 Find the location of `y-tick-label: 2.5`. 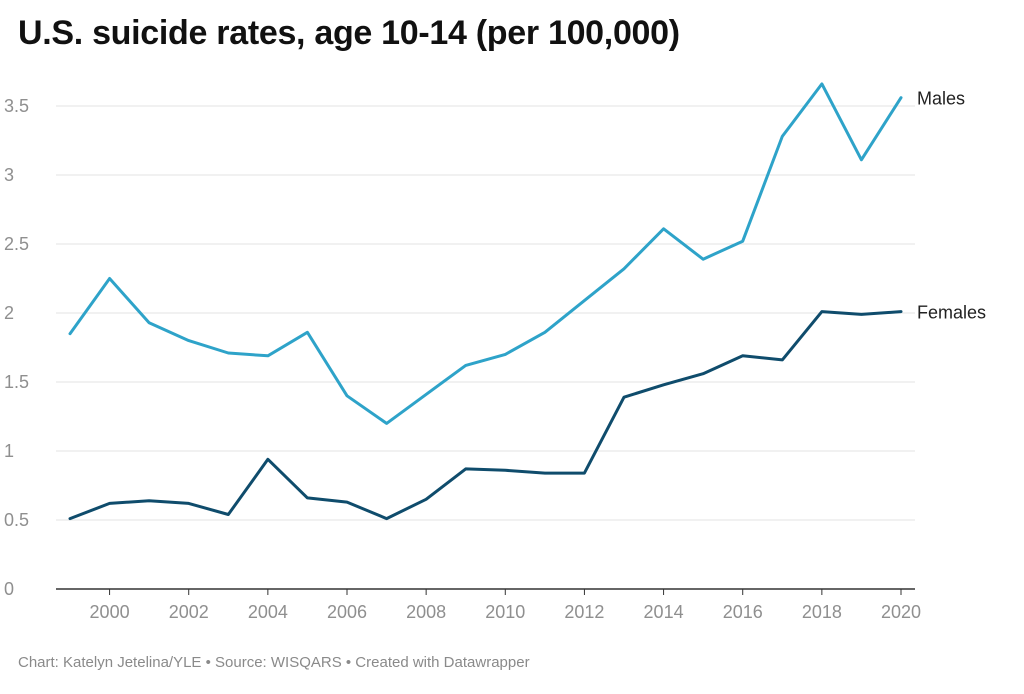

y-tick-label: 2.5 is located at coordinates (16, 244).